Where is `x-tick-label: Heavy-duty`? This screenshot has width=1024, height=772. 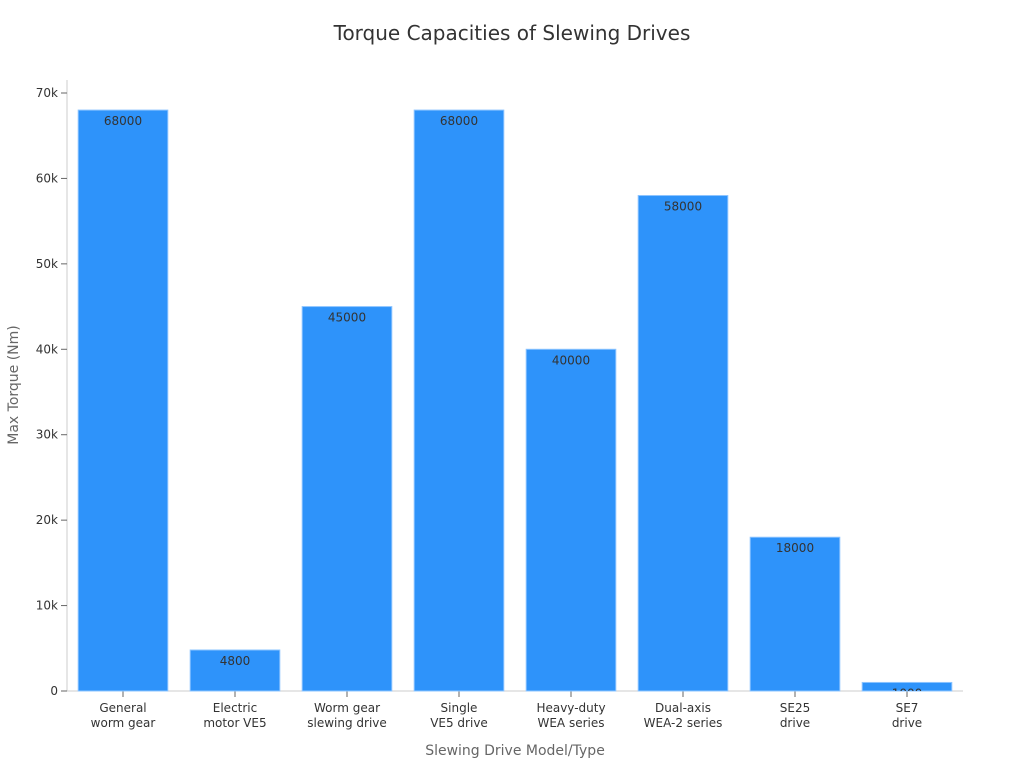
x-tick-label: Heavy-duty is located at coordinates (570, 708).